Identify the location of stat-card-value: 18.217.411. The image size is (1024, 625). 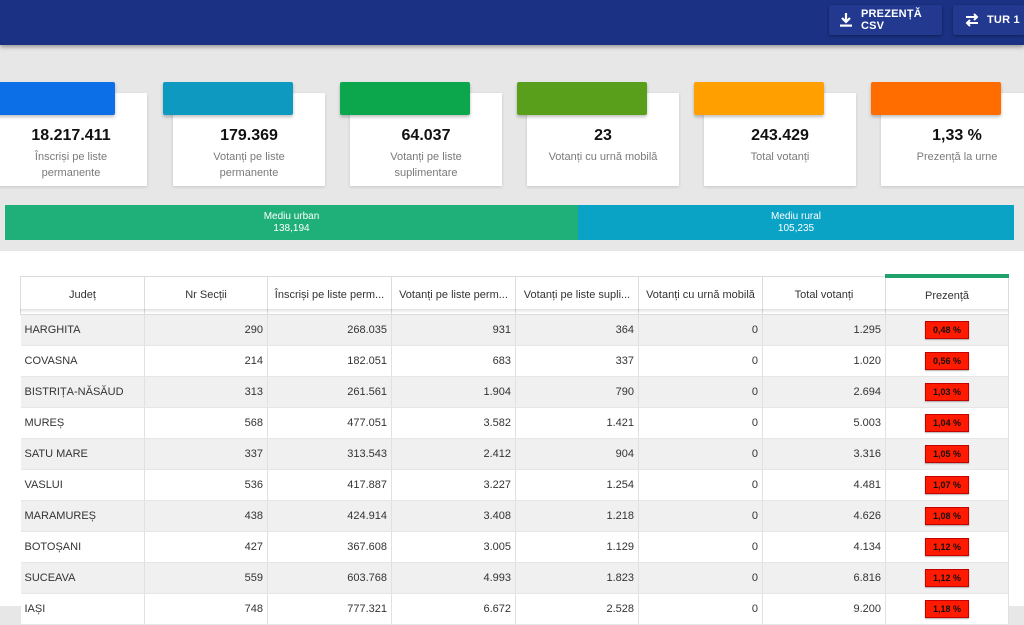
(71, 135).